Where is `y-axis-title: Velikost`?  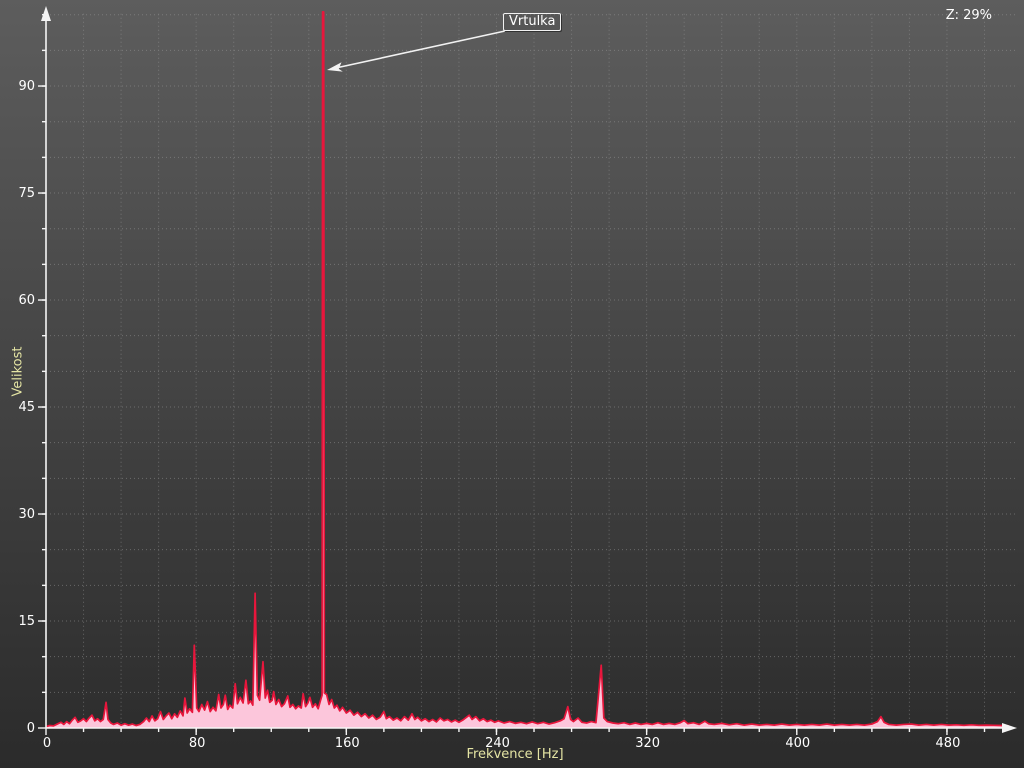 y-axis-title: Velikost is located at coordinates (18, 371).